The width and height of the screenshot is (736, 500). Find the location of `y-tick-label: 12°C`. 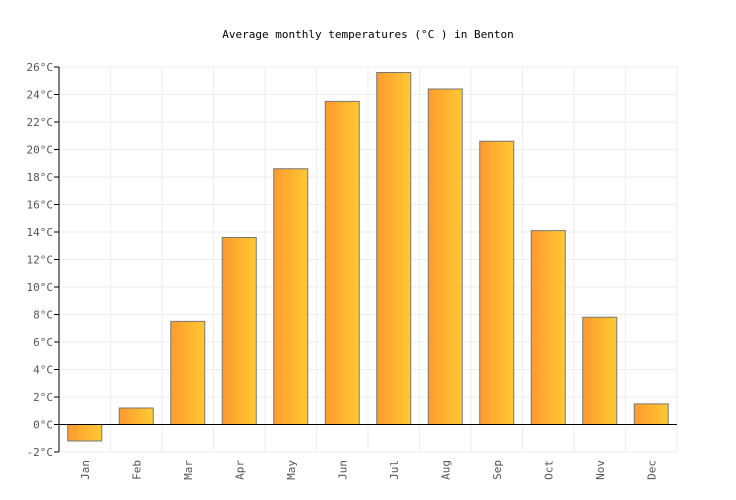

y-tick-label: 12°C is located at coordinates (40, 260).